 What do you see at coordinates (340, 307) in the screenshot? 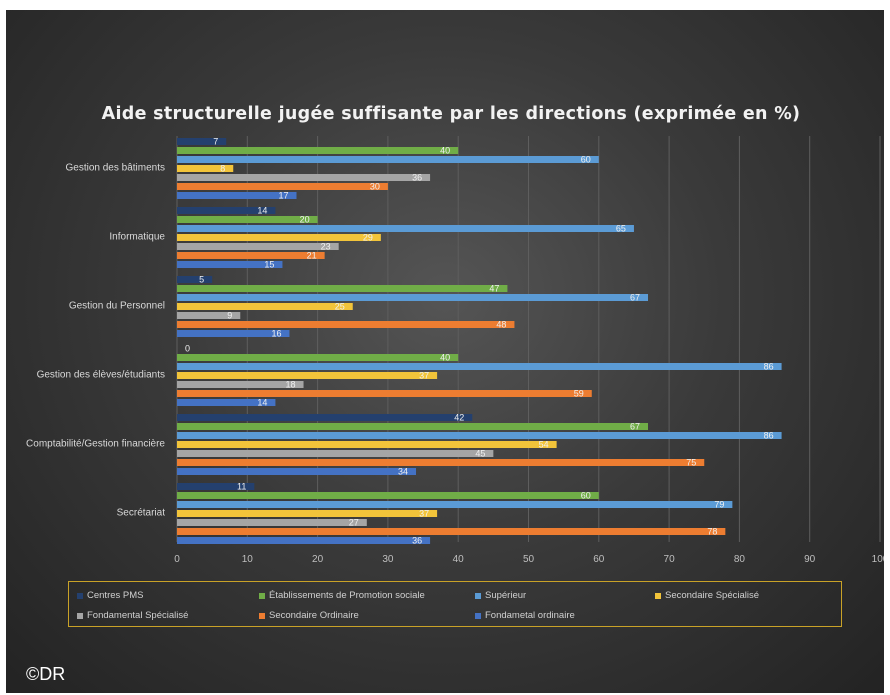
I see `data-label: 25` at bounding box center [340, 307].